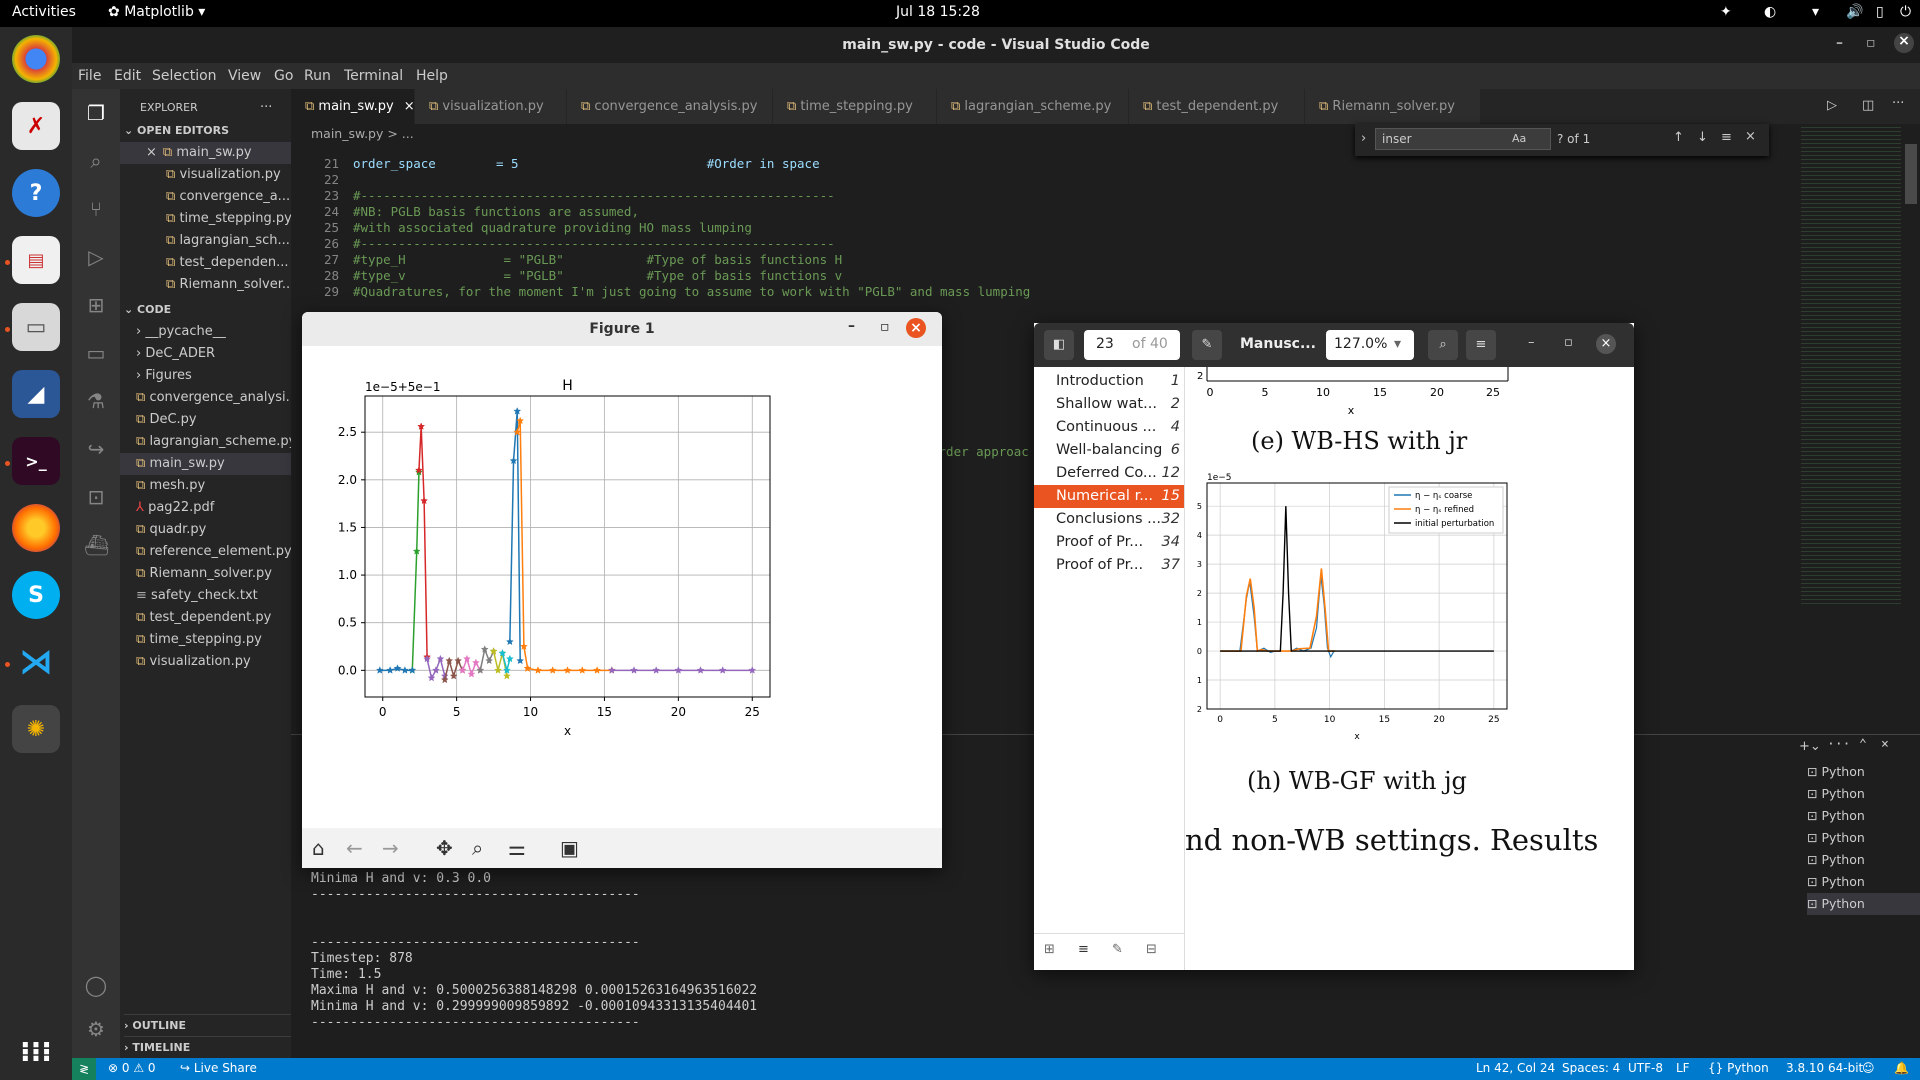 The height and width of the screenshot is (1080, 1920). Describe the element at coordinates (1118, 565) in the screenshot. I see `toc-item: Proof of Pr... 37` at that location.